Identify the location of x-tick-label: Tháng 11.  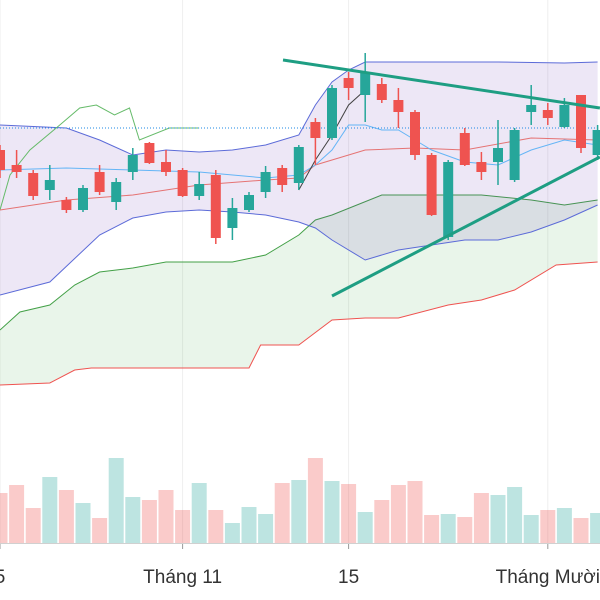
(182, 577).